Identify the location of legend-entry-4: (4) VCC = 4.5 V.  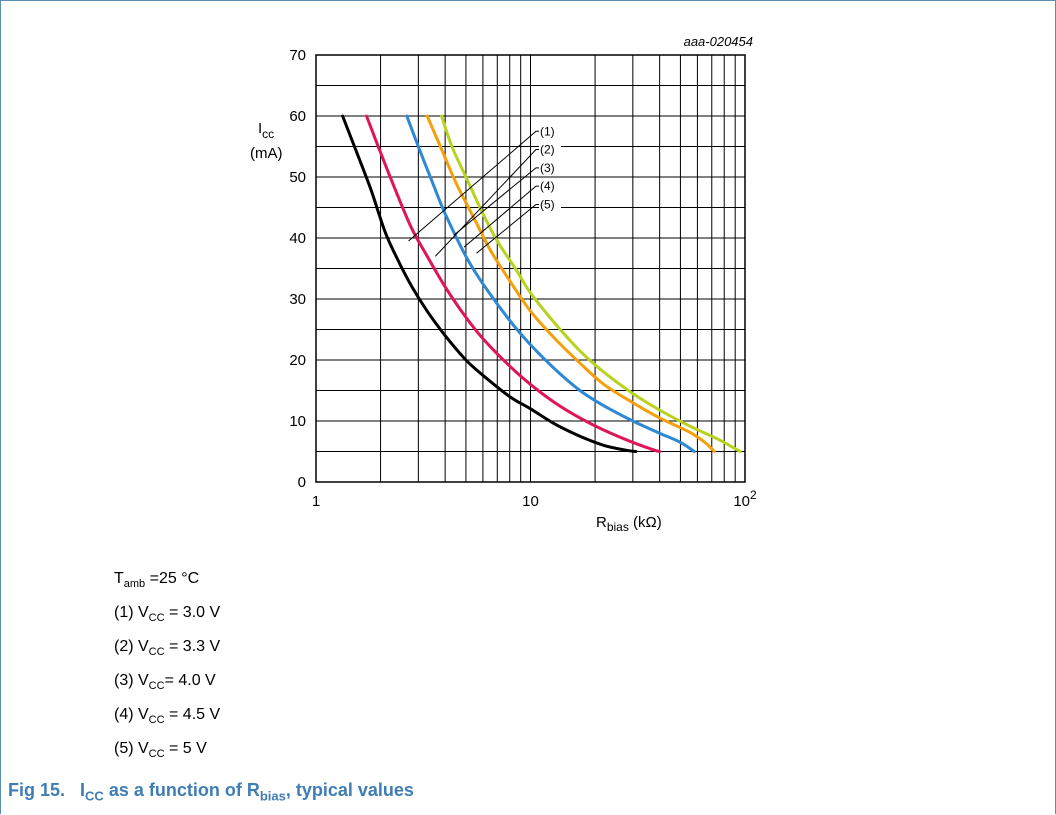
(167, 716).